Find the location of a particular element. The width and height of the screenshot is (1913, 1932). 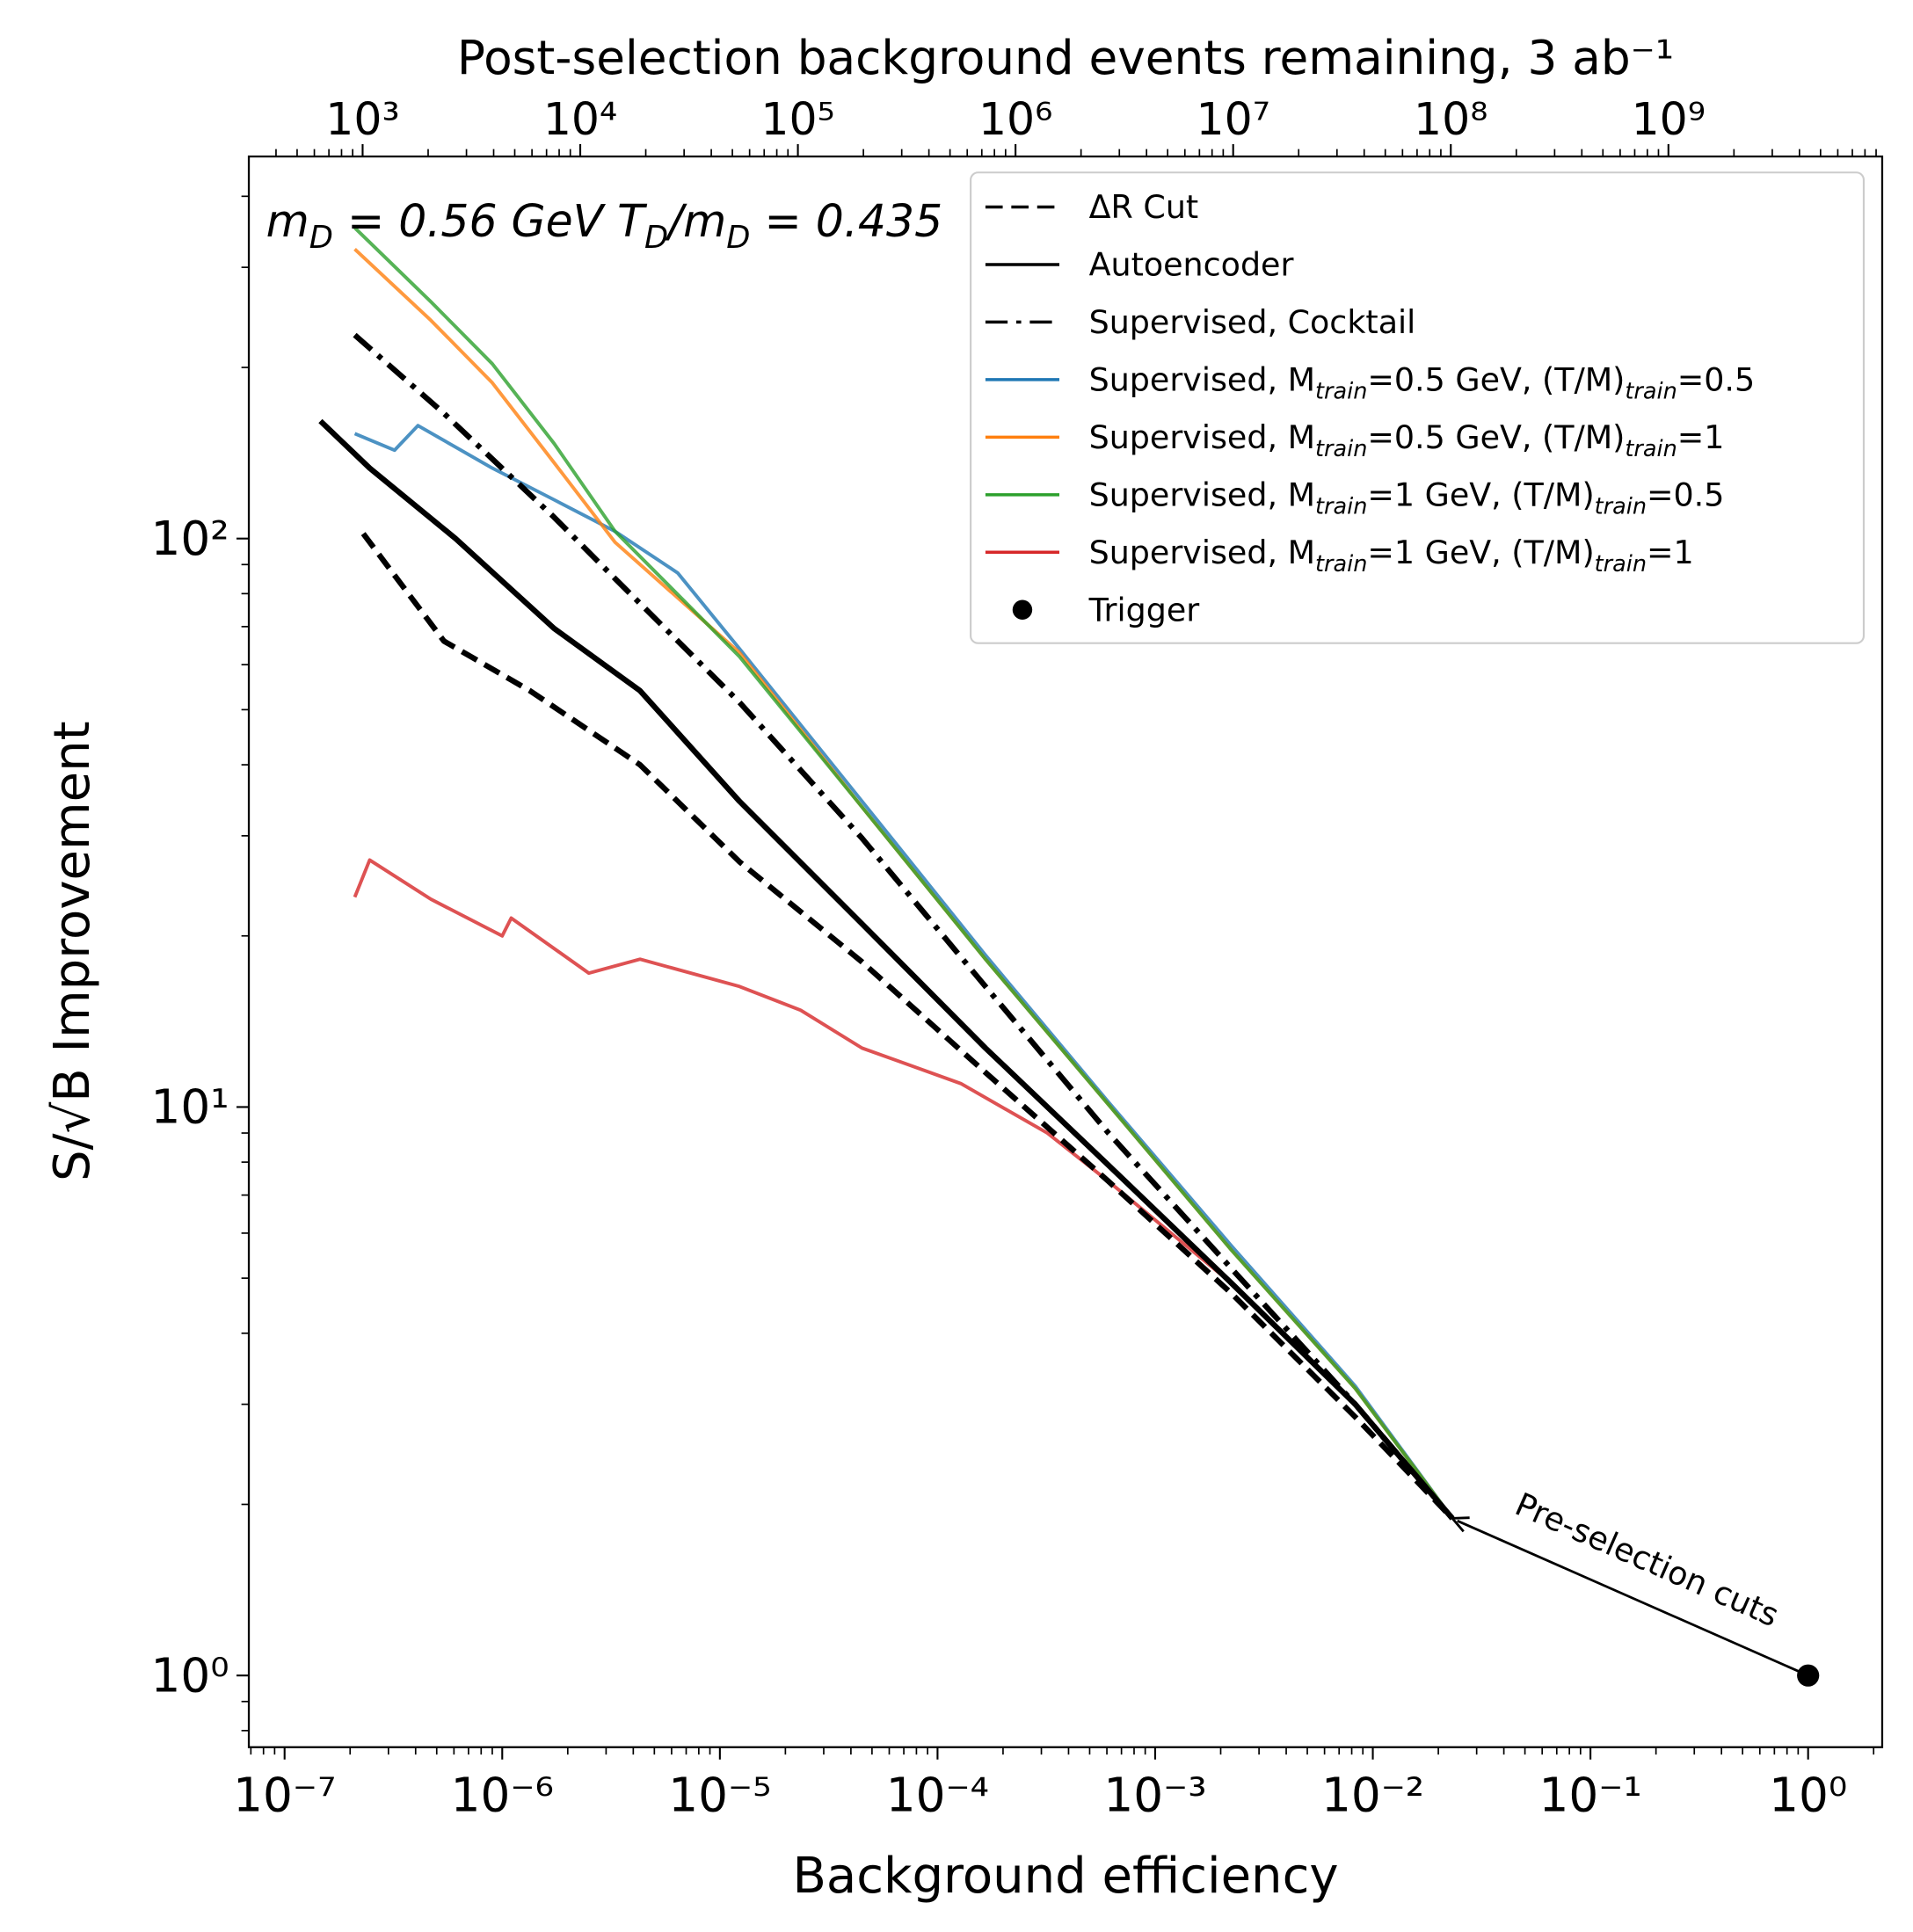

x2-tick-label: 10⁷ is located at coordinates (1233, 119).